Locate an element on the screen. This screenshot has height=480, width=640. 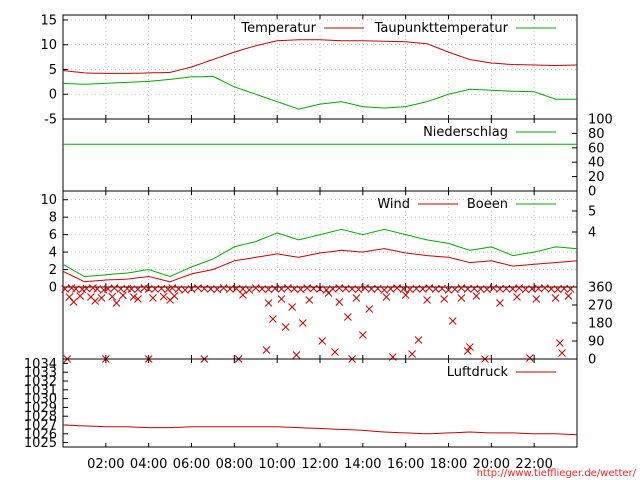
x-tick-label: 08:00 is located at coordinates (234, 464).